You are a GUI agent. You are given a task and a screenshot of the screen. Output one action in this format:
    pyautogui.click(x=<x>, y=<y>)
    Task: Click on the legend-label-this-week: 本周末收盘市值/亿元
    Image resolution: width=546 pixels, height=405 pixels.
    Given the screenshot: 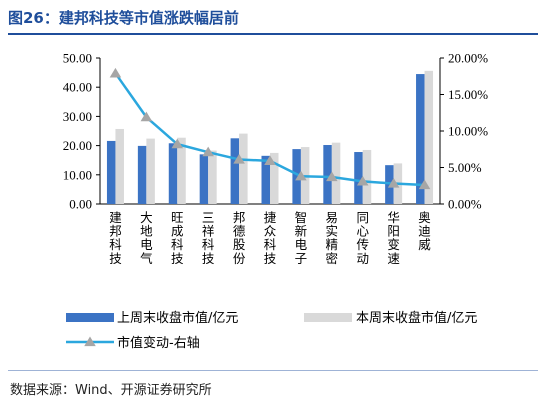 What is the action you would take?
    pyautogui.click(x=416, y=318)
    